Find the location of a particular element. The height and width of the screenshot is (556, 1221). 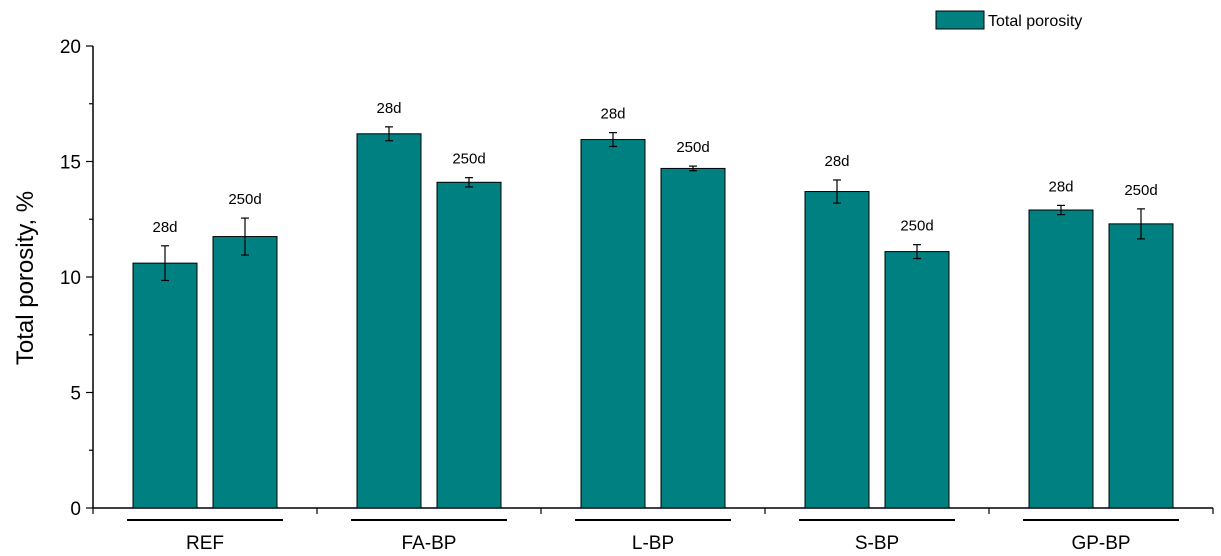

group-label: REF is located at coordinates (205, 543).